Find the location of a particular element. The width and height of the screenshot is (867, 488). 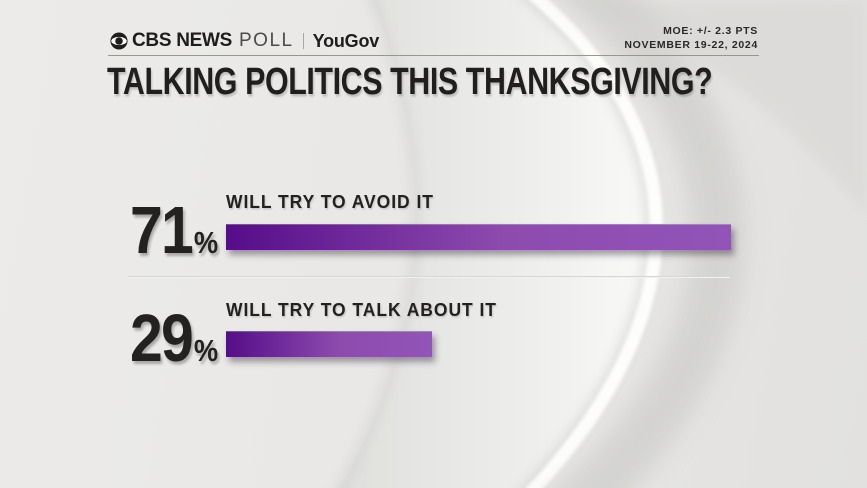

bar-label-avoid: WILL TRY TO AVOID IT is located at coordinates (330, 202).